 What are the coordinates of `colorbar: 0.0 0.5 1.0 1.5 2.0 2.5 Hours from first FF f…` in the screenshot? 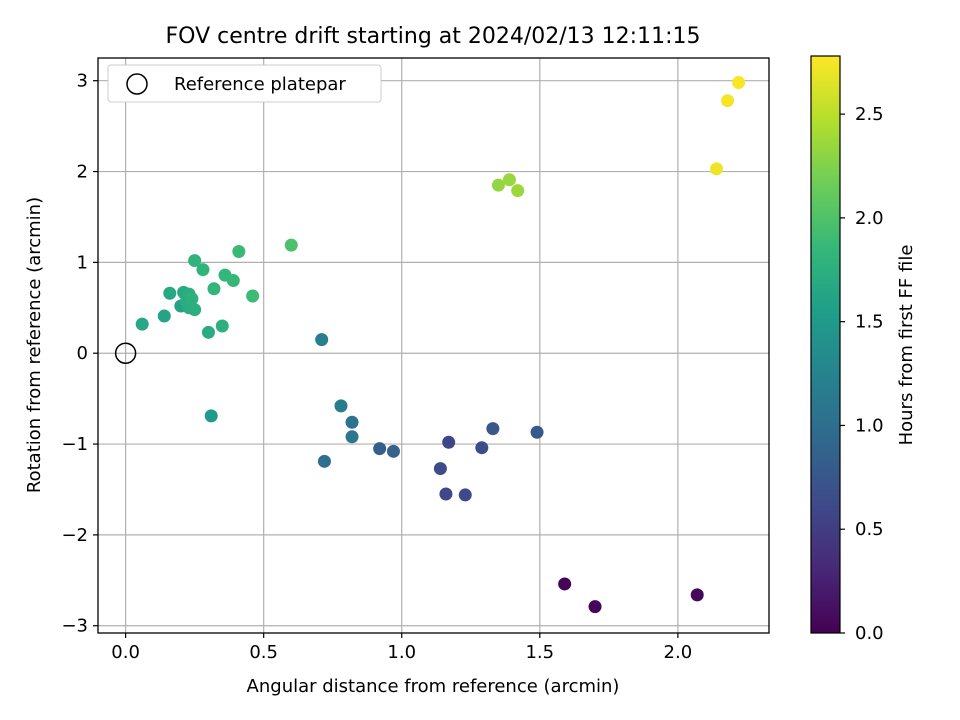 It's located at (863, 349).